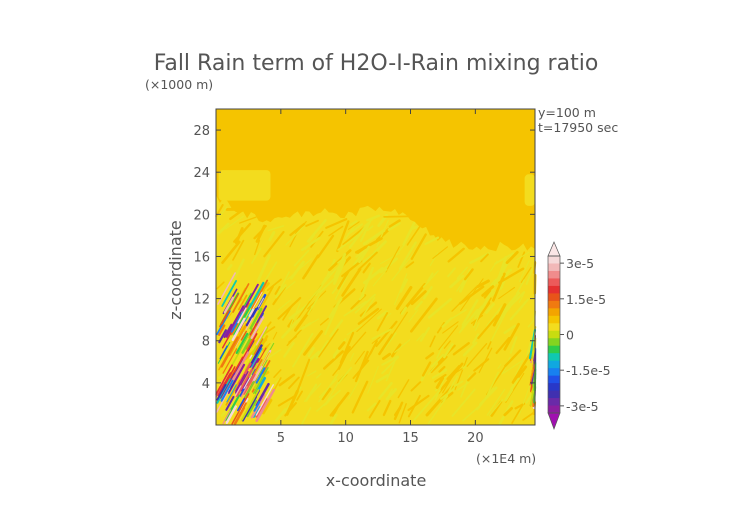 This screenshot has height=532, width=752. Describe the element at coordinates (376, 480) in the screenshot. I see `x-axis-label: x-coordinate` at that location.